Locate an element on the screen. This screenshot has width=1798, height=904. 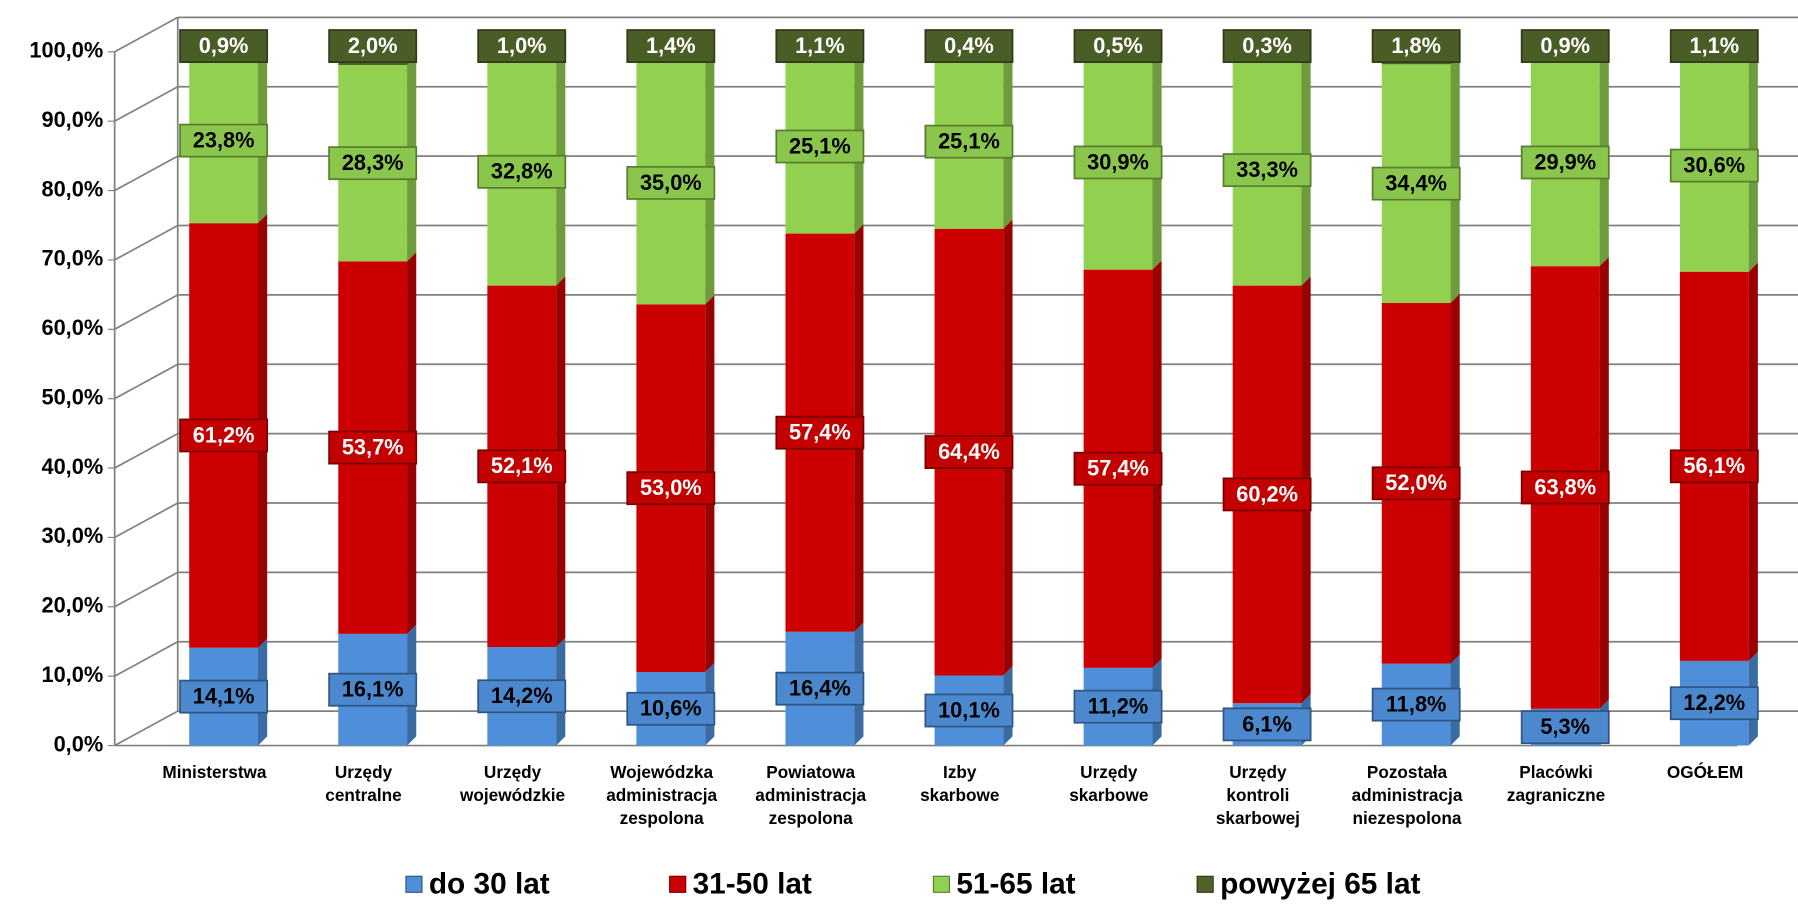
y-tick-label: 80,0% is located at coordinates (72, 188).